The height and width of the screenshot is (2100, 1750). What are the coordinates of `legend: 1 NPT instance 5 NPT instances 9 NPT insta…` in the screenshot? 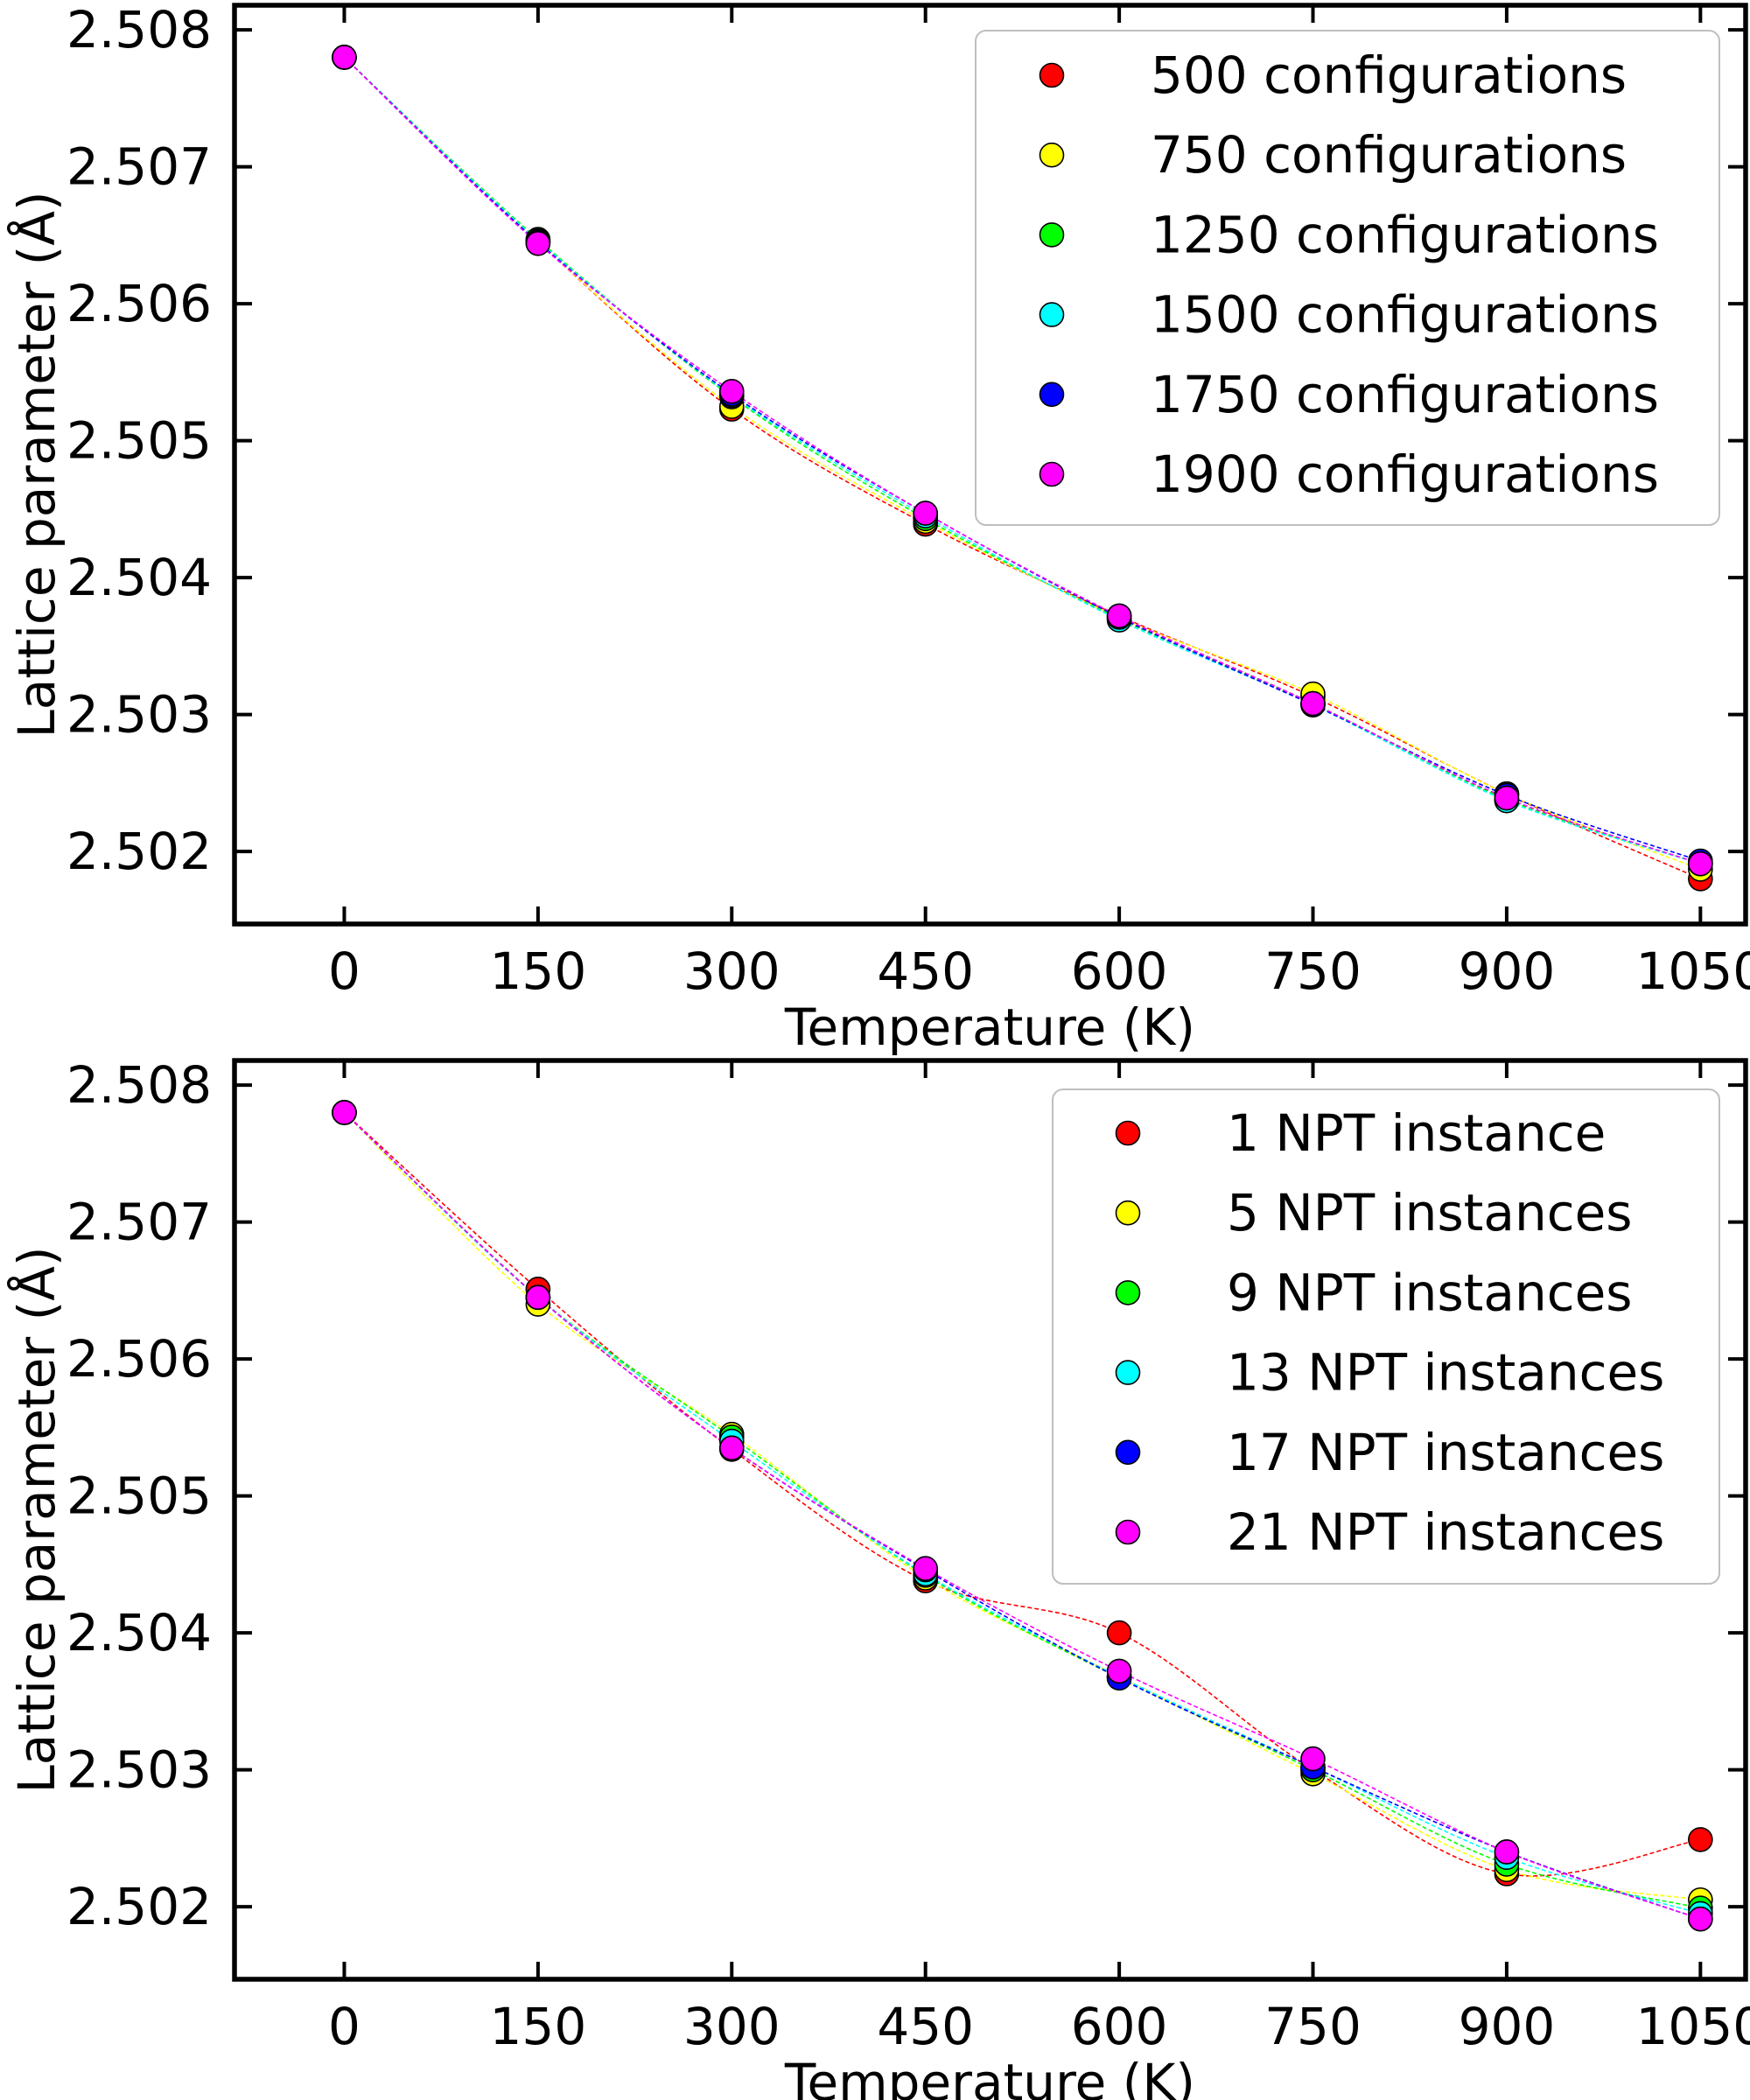 It's located at (1386, 1336).